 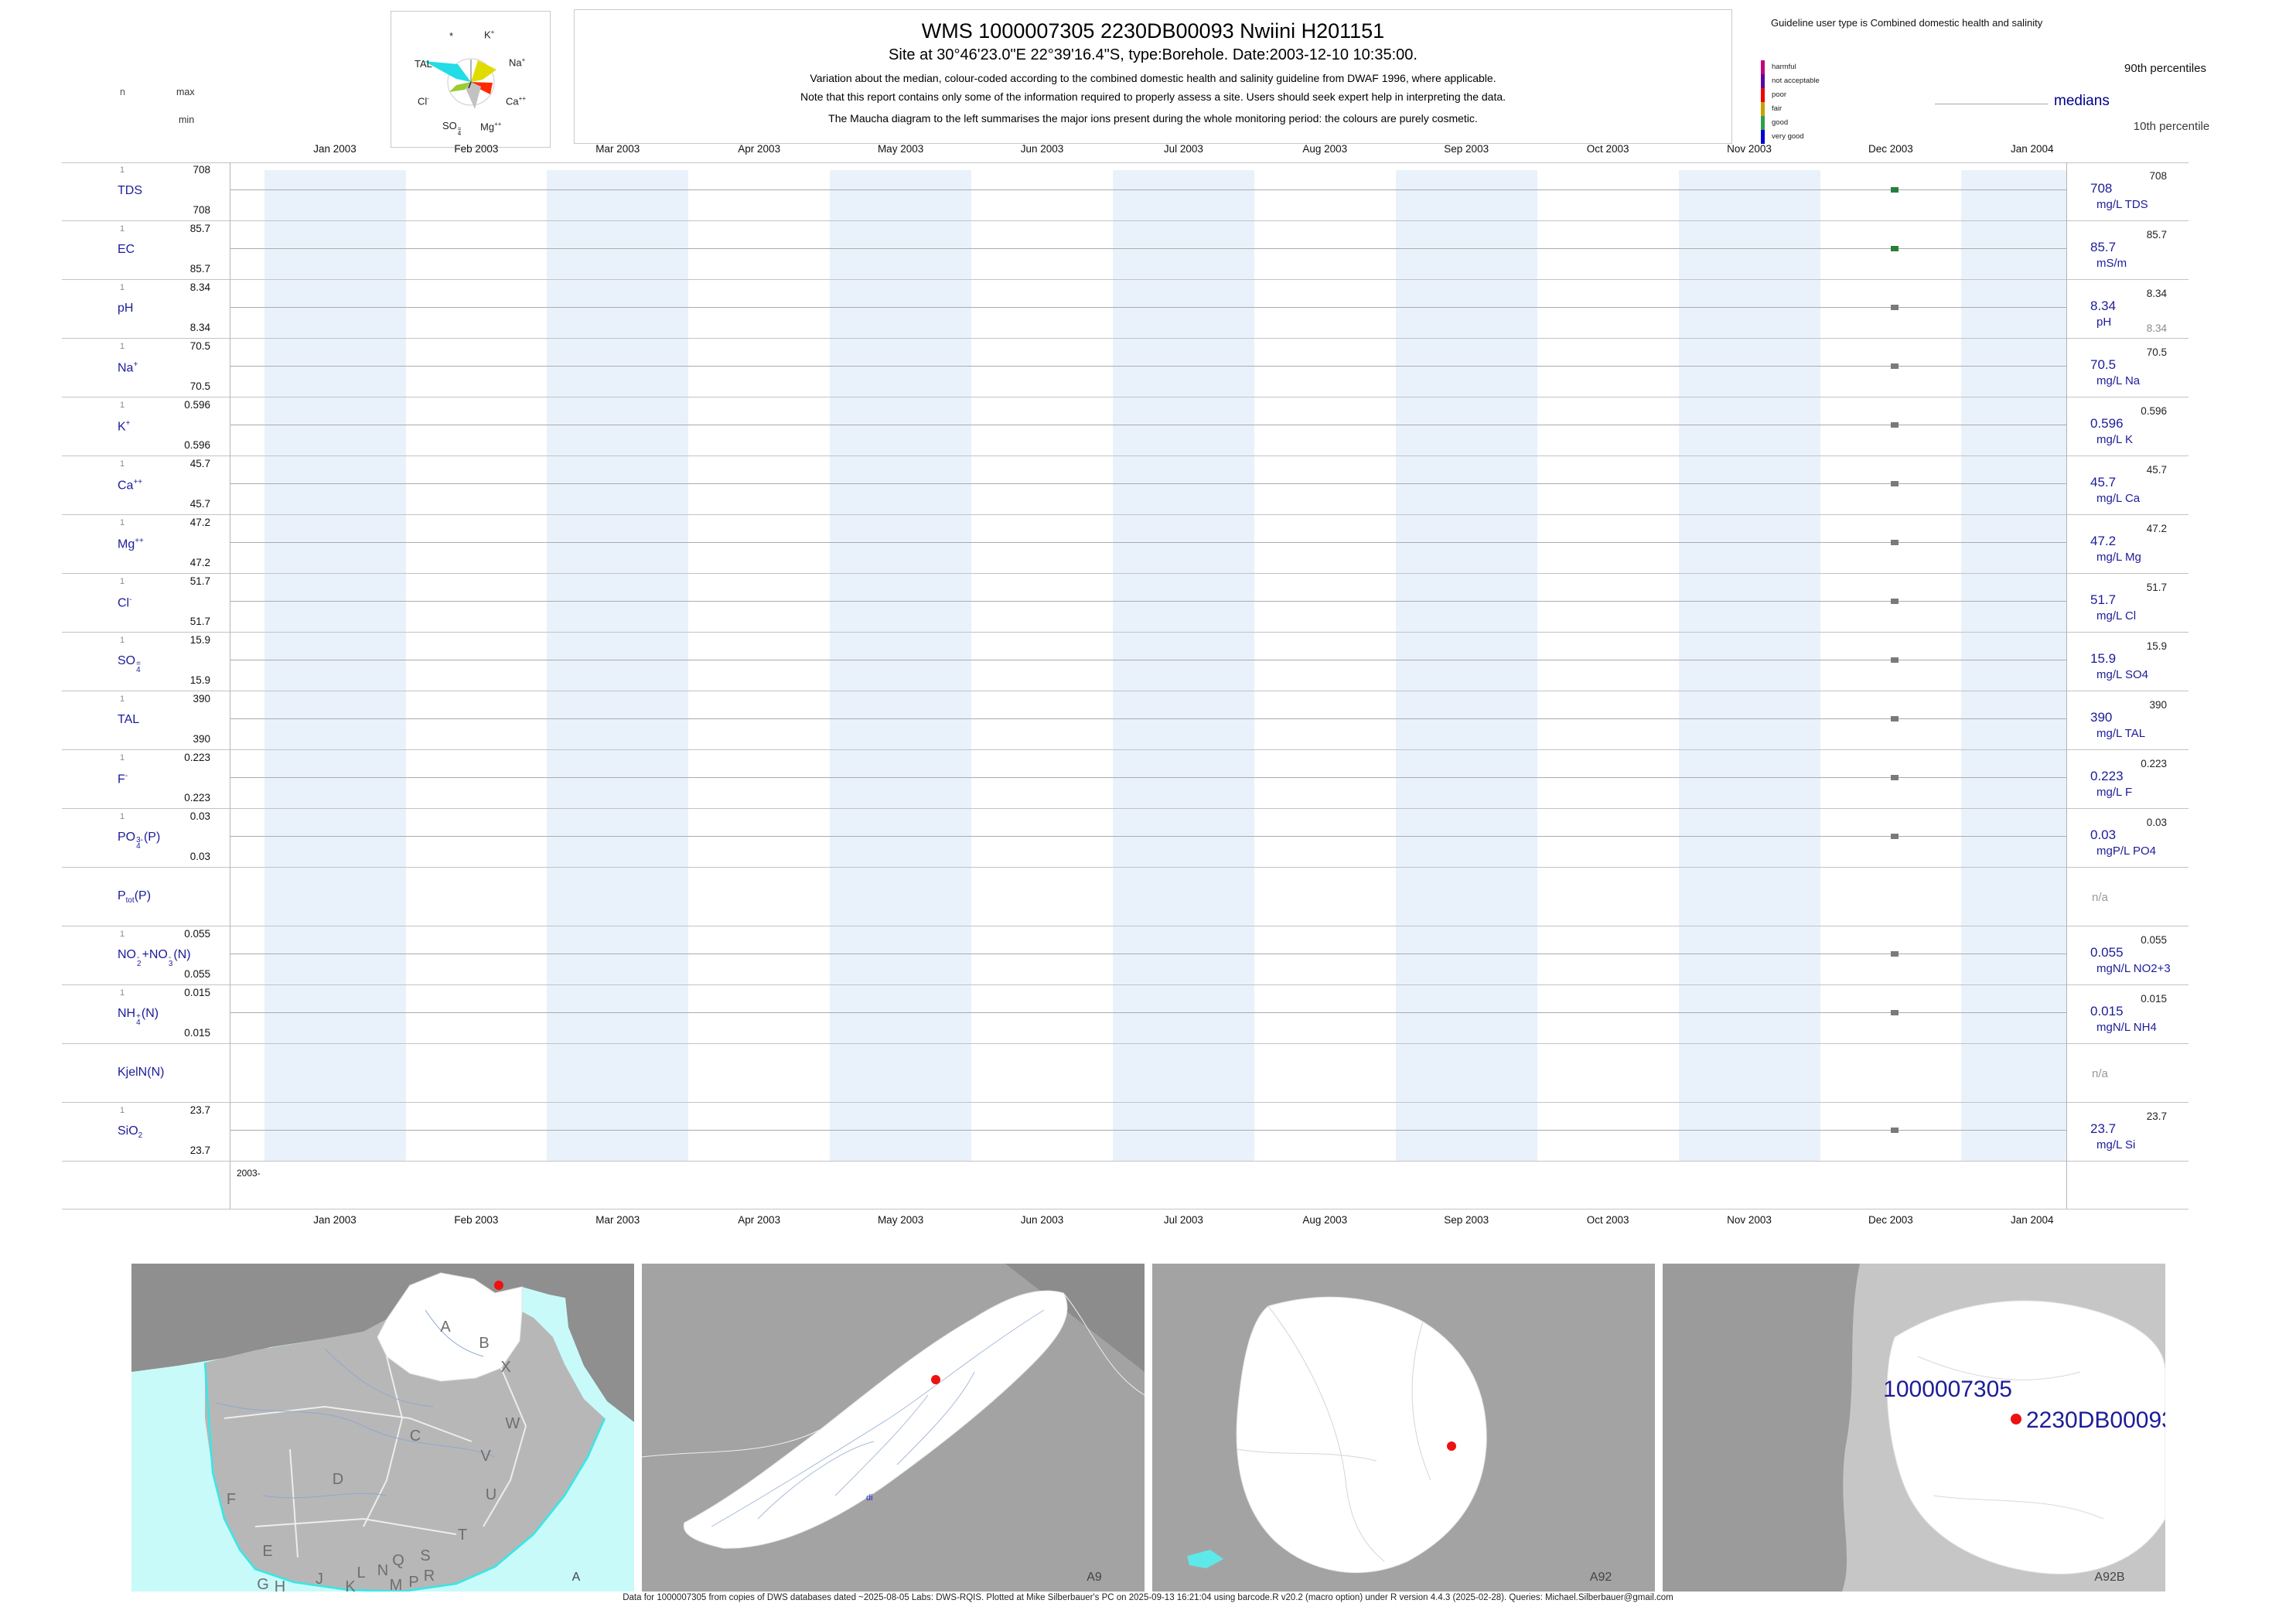 I want to click on min-value: 0.223, so click(x=197, y=797).